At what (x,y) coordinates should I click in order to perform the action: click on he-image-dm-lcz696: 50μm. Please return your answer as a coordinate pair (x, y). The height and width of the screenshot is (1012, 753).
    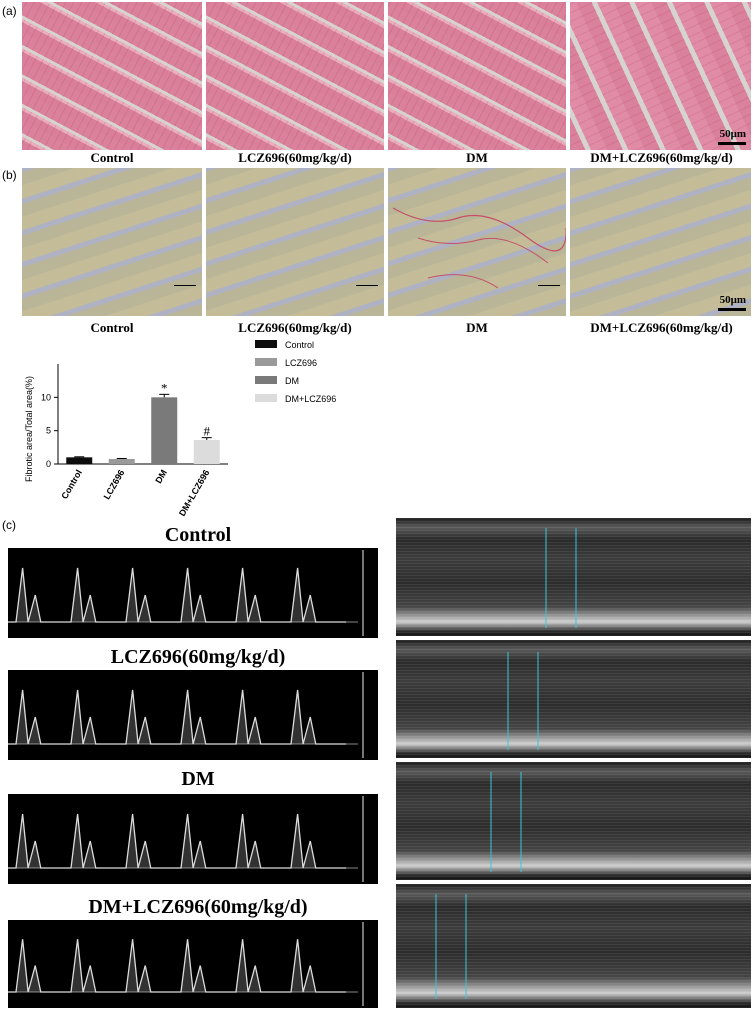
    Looking at the image, I should click on (660, 76).